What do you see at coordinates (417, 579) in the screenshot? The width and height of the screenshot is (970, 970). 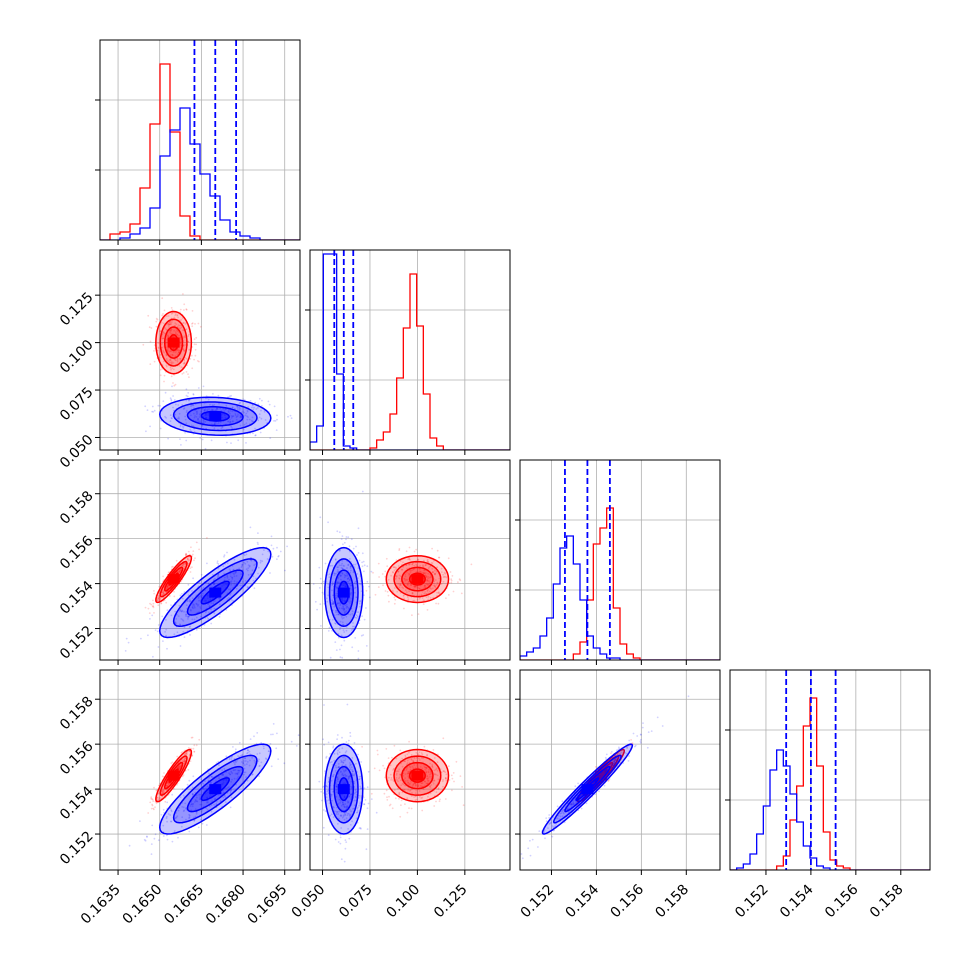 I see `contour-line` at bounding box center [417, 579].